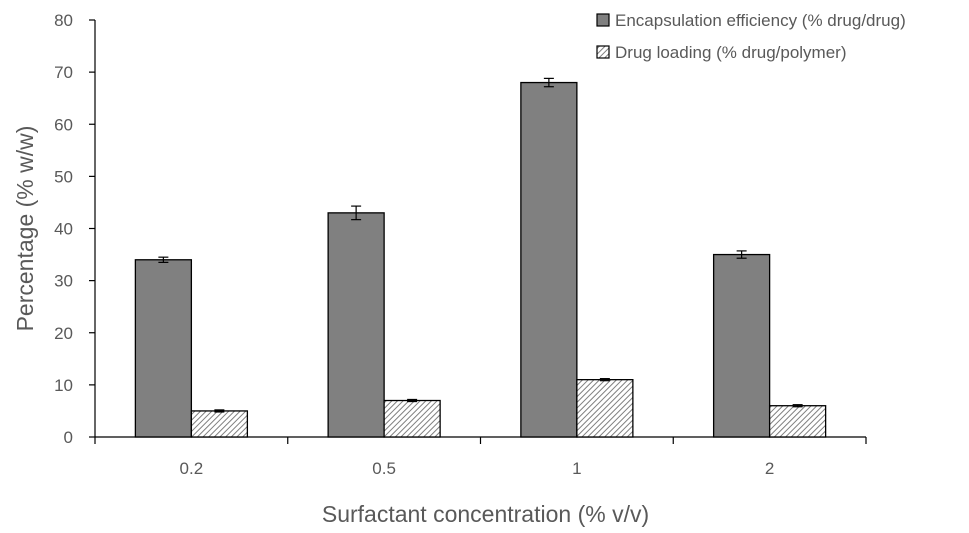  I want to click on x-tick-label: 0.5, so click(384, 468).